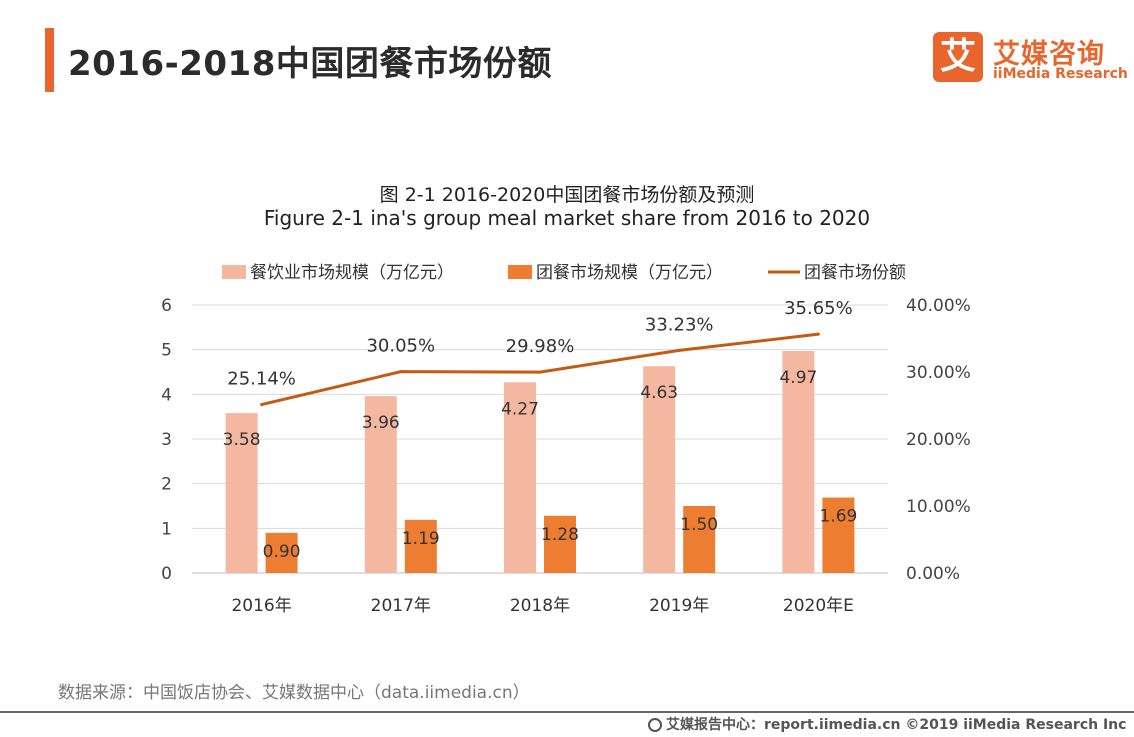 This screenshot has height=737, width=1134. What do you see at coordinates (958, 57) in the screenshot?
I see `logo-icon: 艾` at bounding box center [958, 57].